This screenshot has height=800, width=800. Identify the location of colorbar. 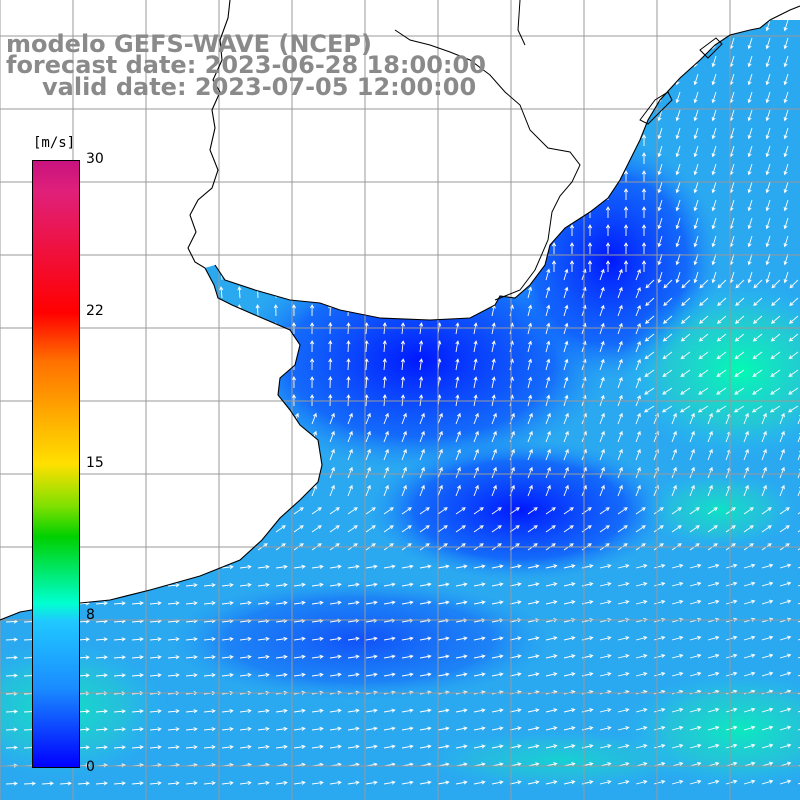
(56, 464).